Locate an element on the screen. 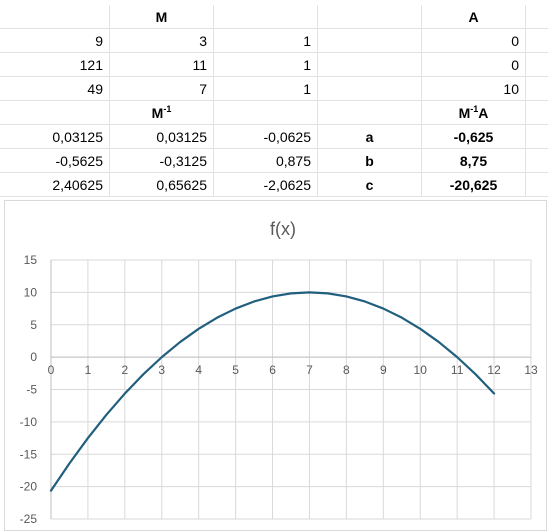  sheet-row-inv-2: -0,5625 -0,3125 0,875 b 8,75 is located at coordinates (274, 161).